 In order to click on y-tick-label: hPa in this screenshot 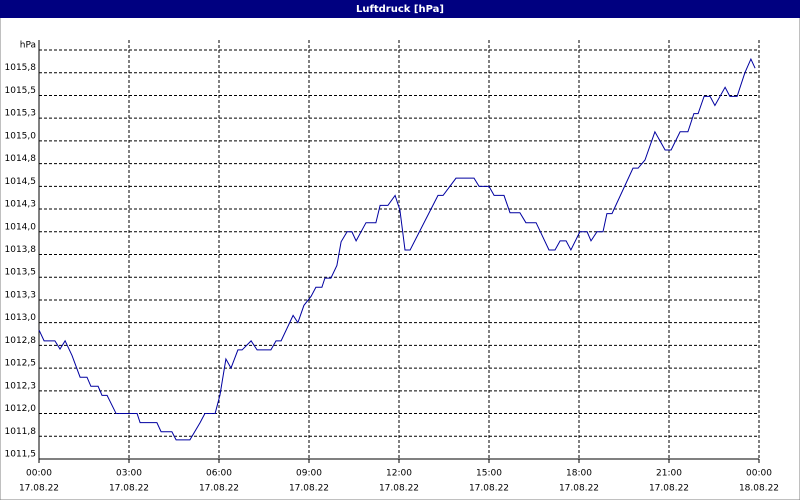, I will do `click(28, 46)`.